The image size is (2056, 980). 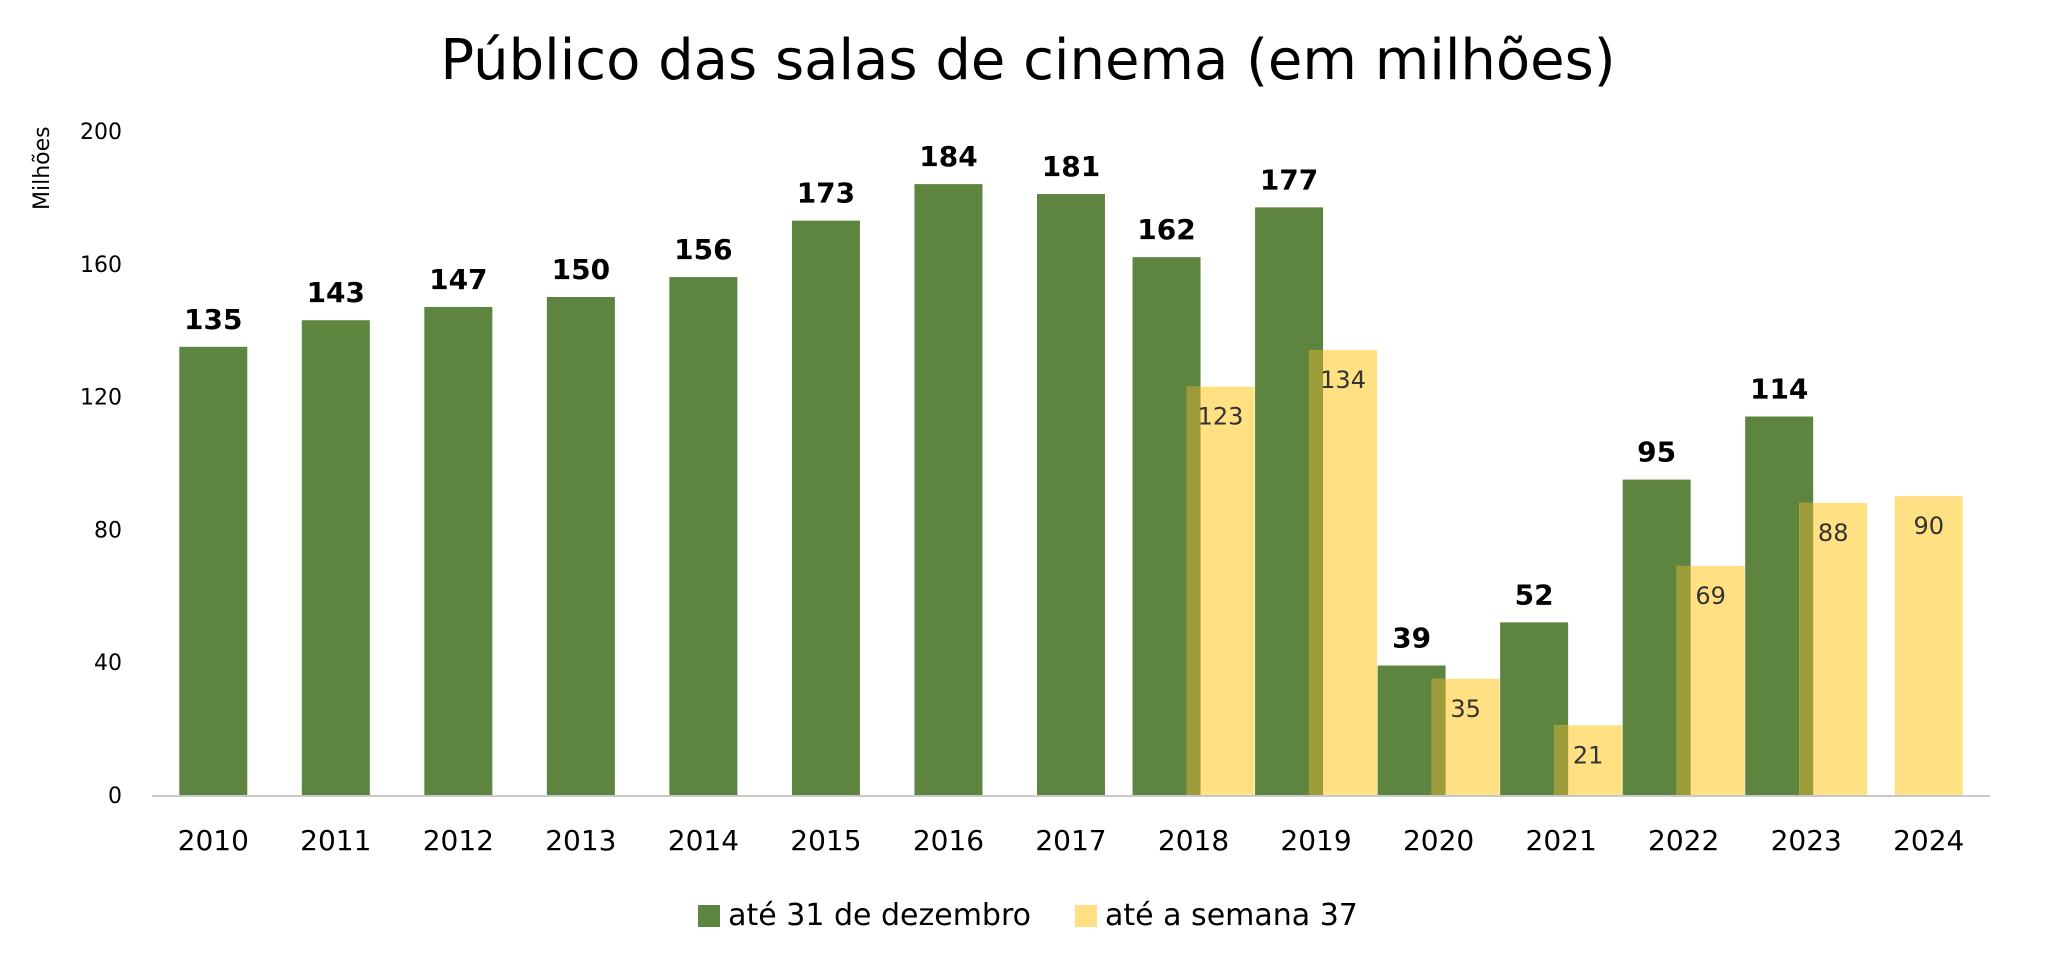 What do you see at coordinates (1928, 840) in the screenshot?
I see `x-tick-label: 2024` at bounding box center [1928, 840].